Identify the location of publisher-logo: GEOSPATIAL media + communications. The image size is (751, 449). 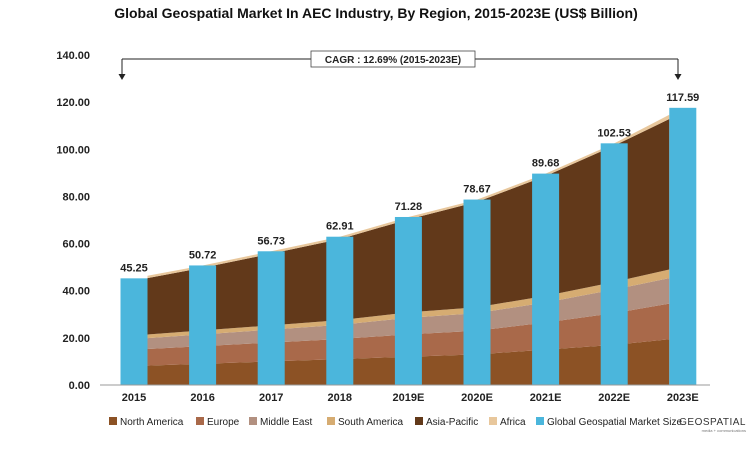
(712, 425).